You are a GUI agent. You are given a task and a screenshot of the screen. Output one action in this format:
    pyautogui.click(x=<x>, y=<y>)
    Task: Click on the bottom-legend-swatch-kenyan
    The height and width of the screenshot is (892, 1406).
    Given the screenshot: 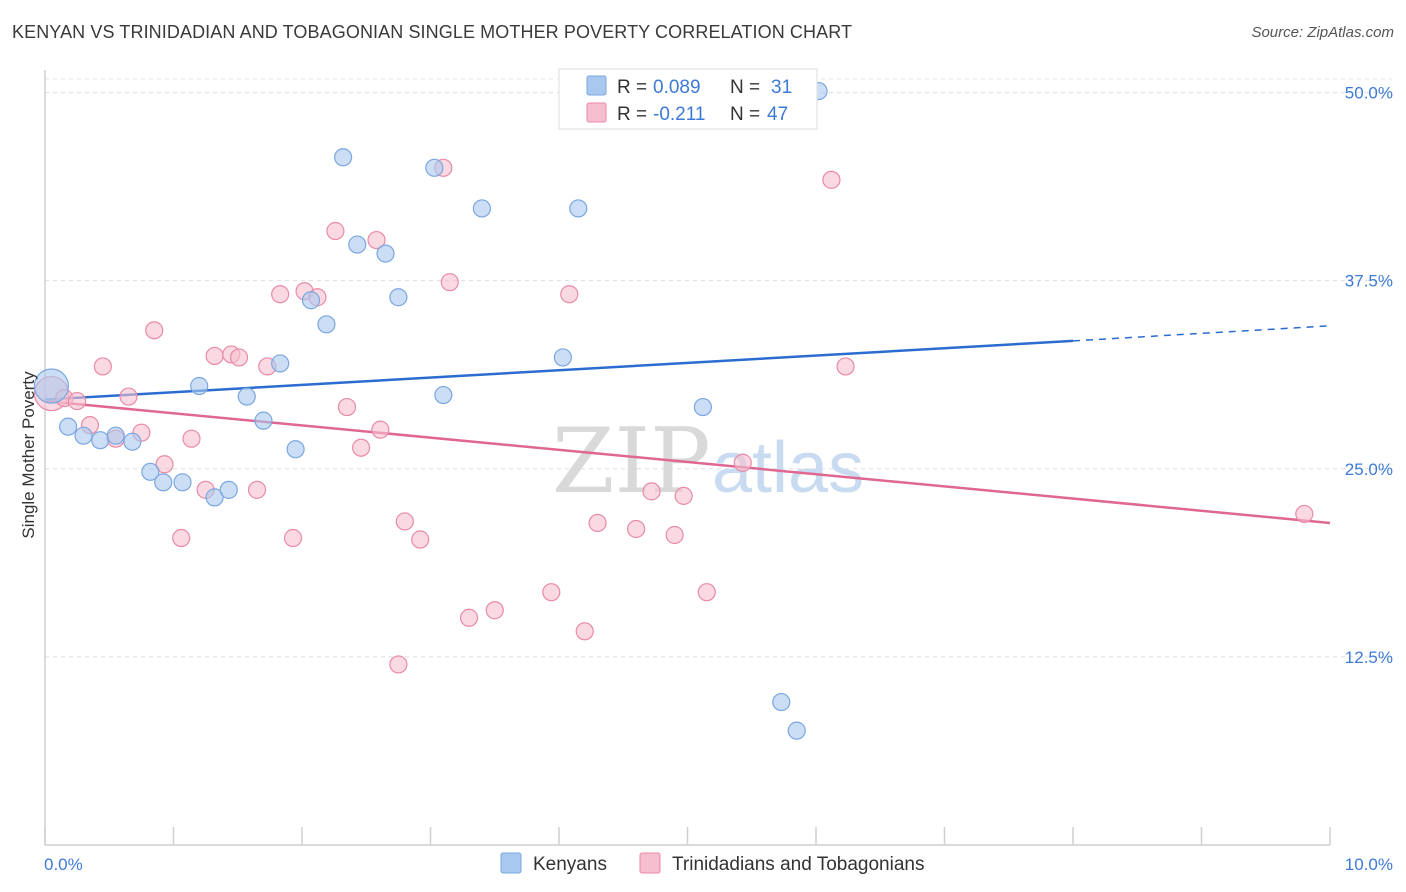 What is the action you would take?
    pyautogui.click(x=511, y=863)
    